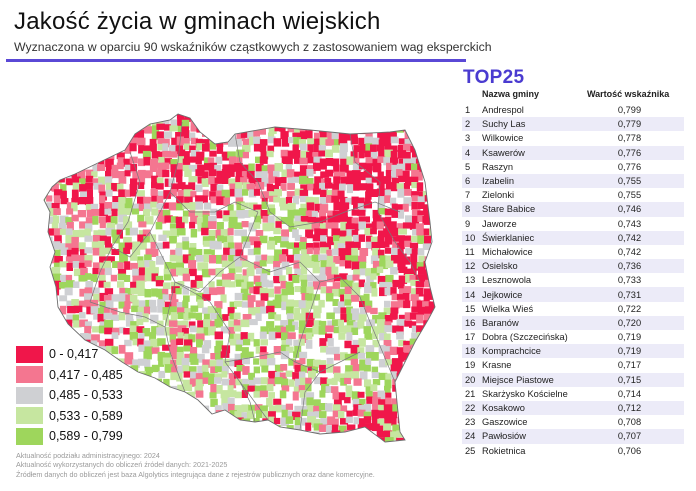 Image resolution: width=696 pixels, height=491 pixels. I want to click on value-cell: 0,746, so click(629, 209).